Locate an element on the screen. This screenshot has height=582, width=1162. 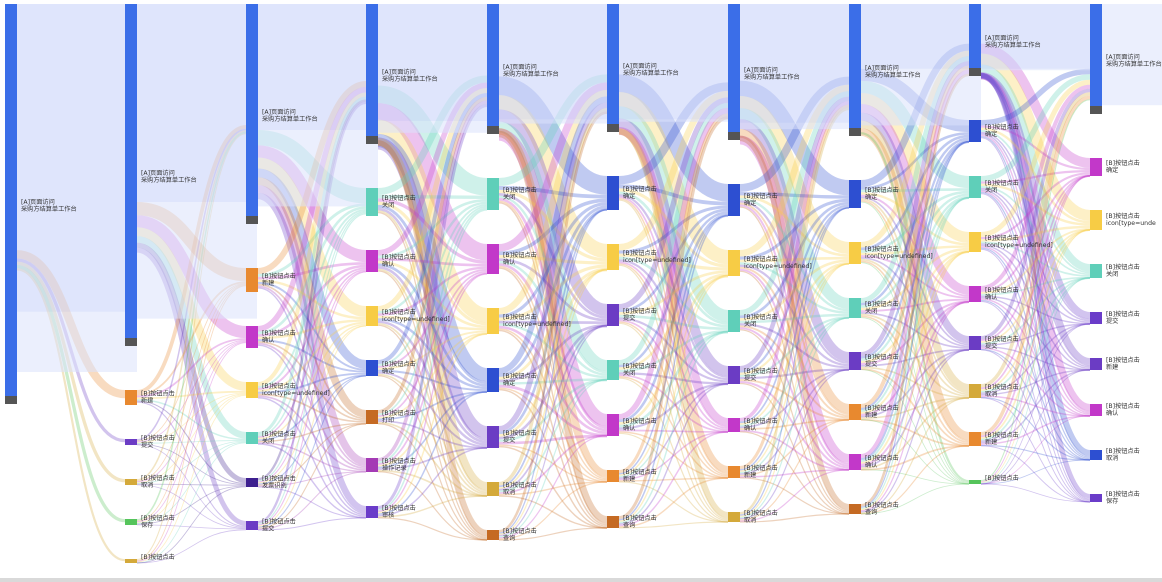
sankey-node: [B]按钮点击 is located at coordinates (150, 558).